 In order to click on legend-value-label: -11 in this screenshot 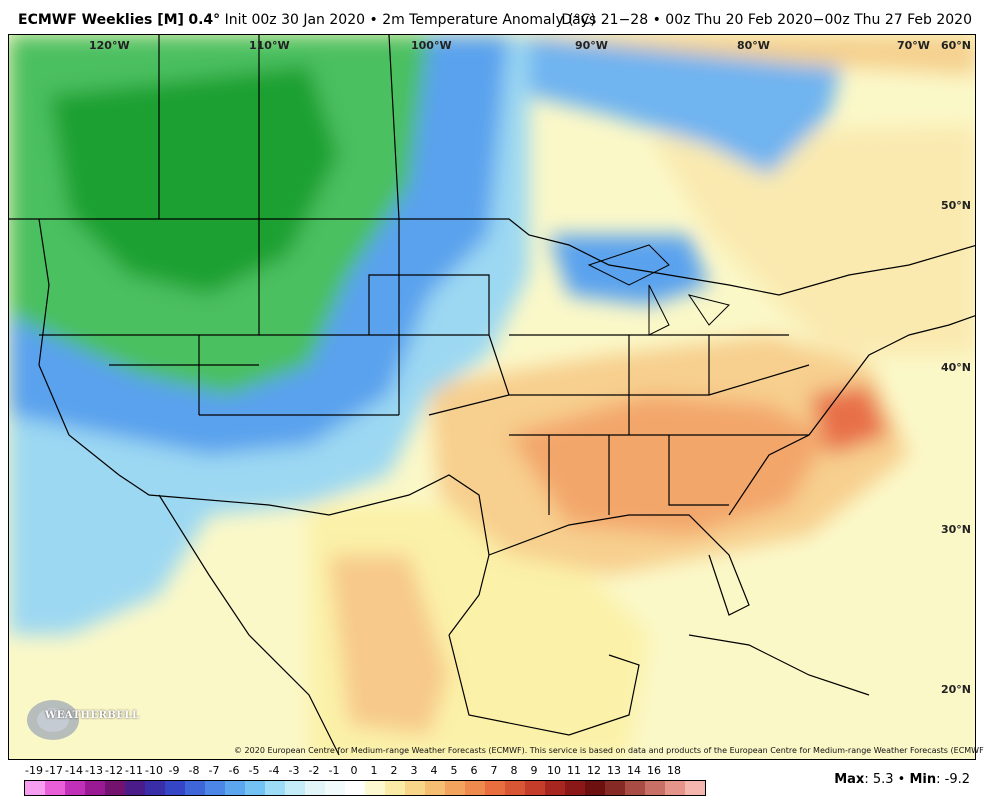, I will do `click(134, 770)`.